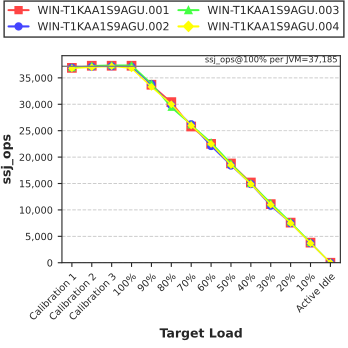  I want to click on y-tick-label: 35,000, so click(36, 78).